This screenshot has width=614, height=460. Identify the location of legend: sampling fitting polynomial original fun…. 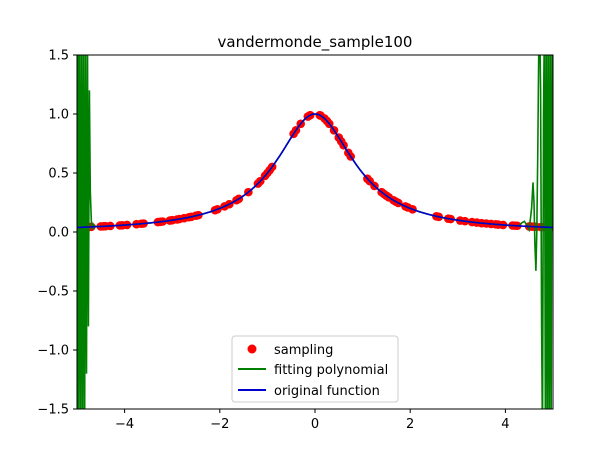
(315, 369).